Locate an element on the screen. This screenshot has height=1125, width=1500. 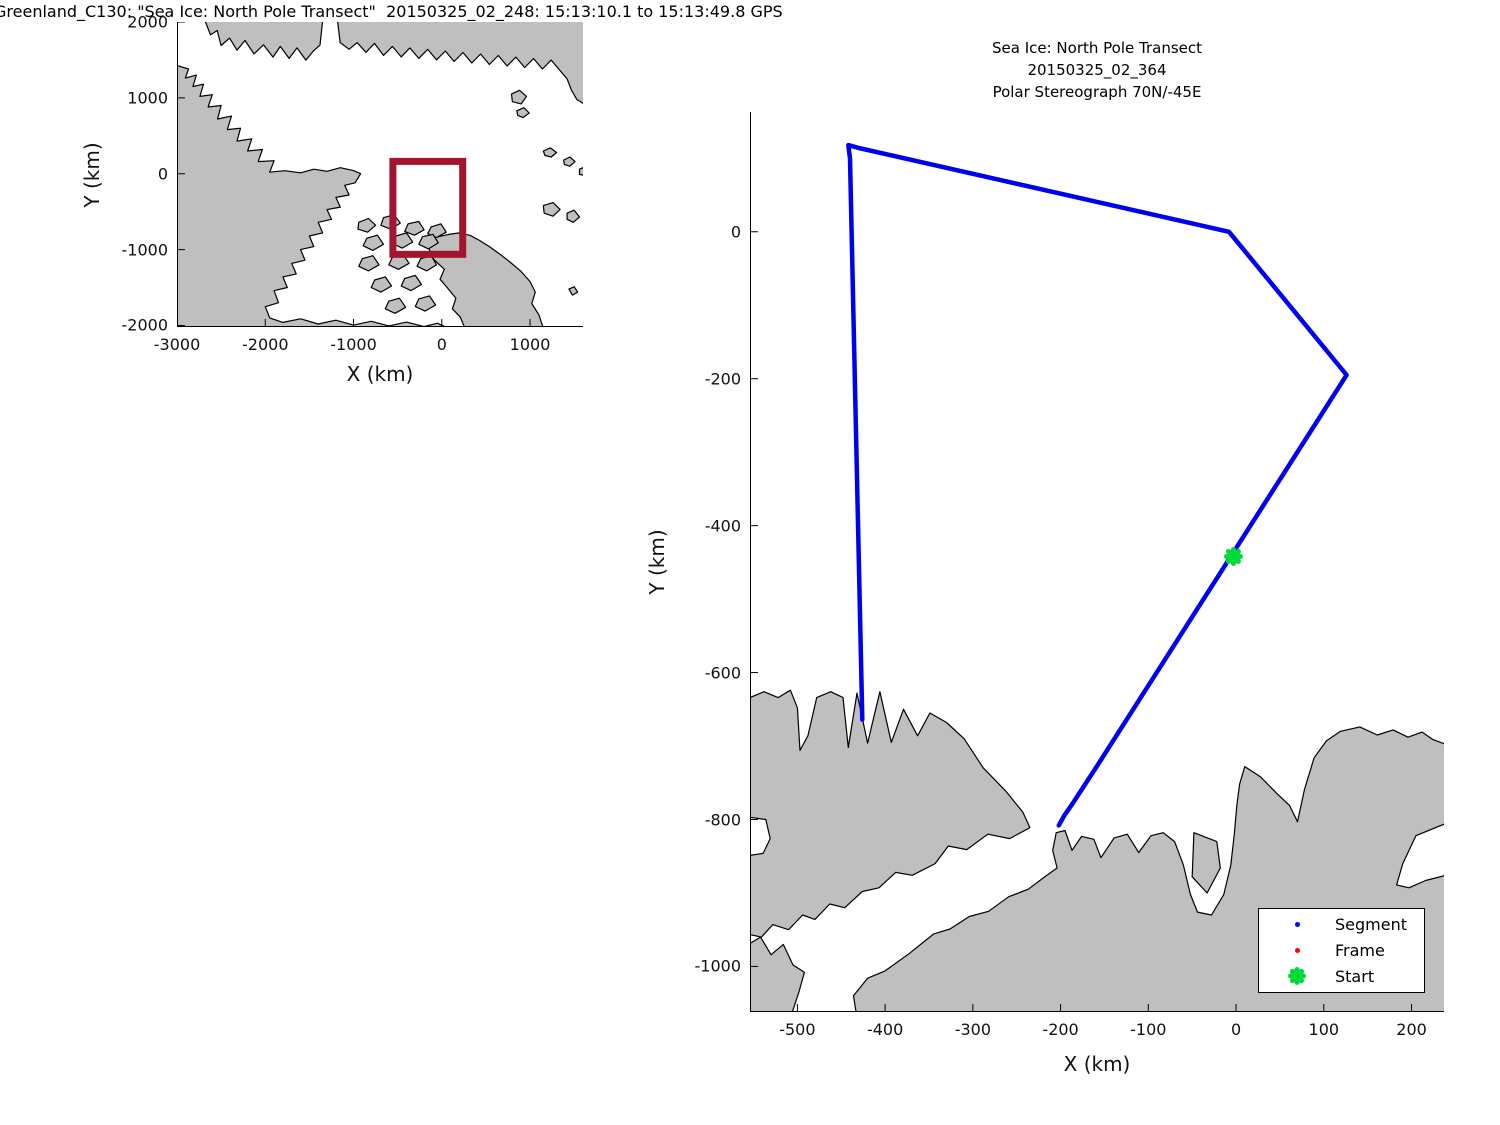
x-tick-label: -300 is located at coordinates (972, 1029).